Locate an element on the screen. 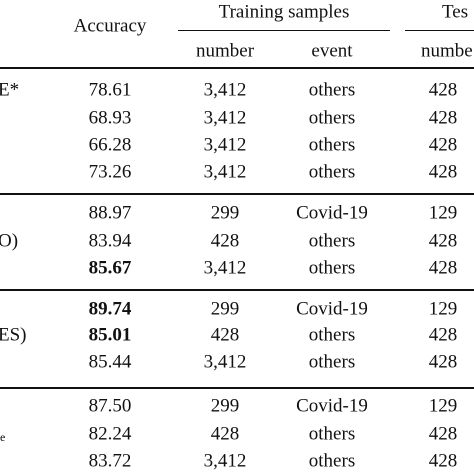 This screenshot has height=474, width=474. cell: 83.94 is located at coordinates (110, 241).